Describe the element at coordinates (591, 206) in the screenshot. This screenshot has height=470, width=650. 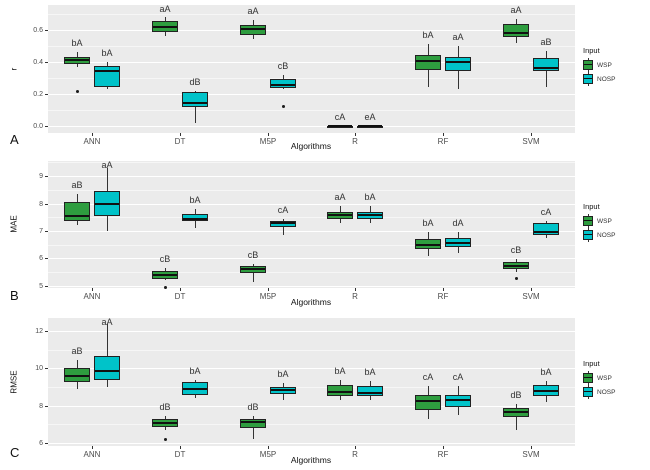
I see `legend-title: Input` at that location.